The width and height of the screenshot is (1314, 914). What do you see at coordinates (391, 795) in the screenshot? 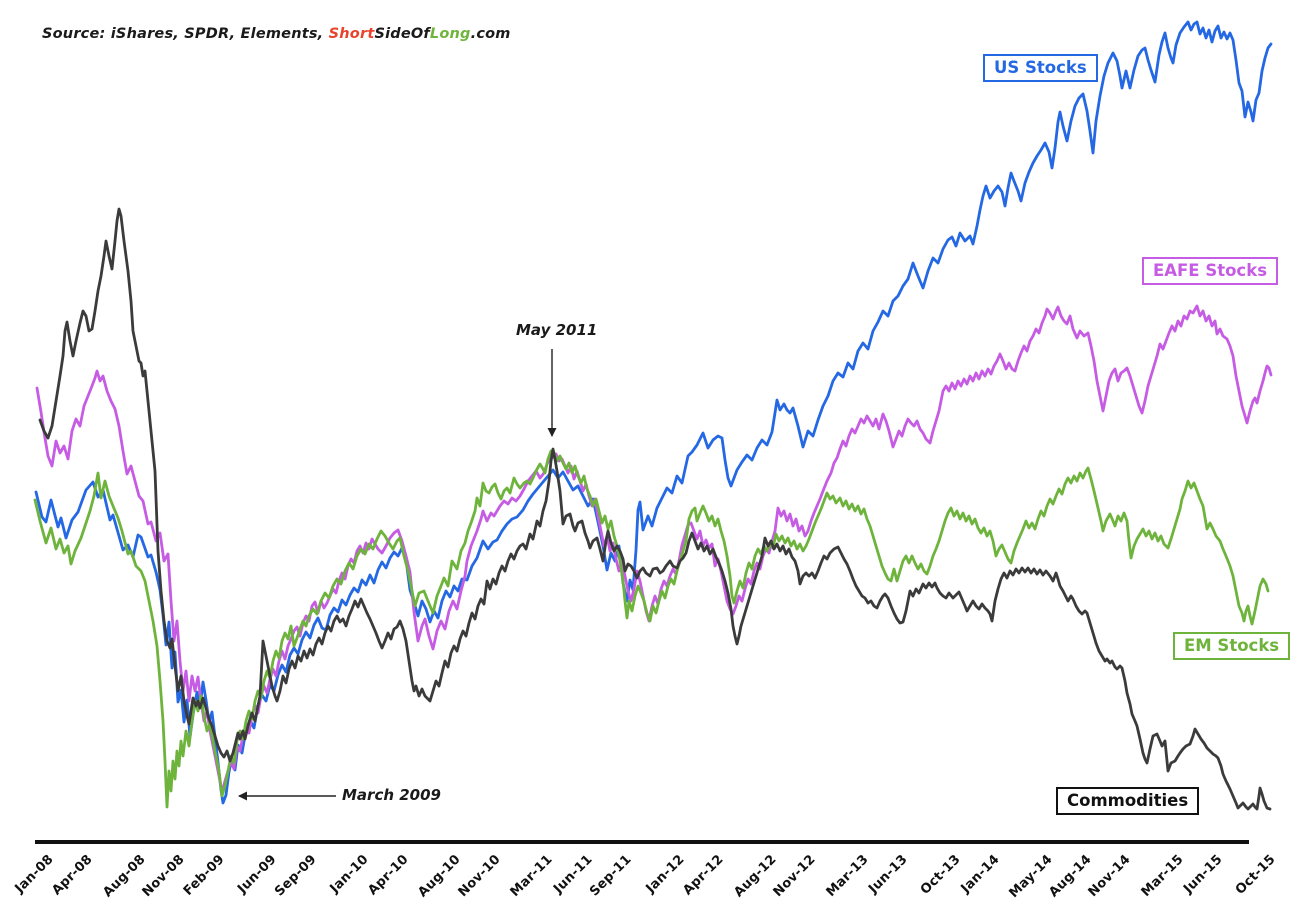
I see `annotation-text-march-2009: March 2009` at bounding box center [391, 795].